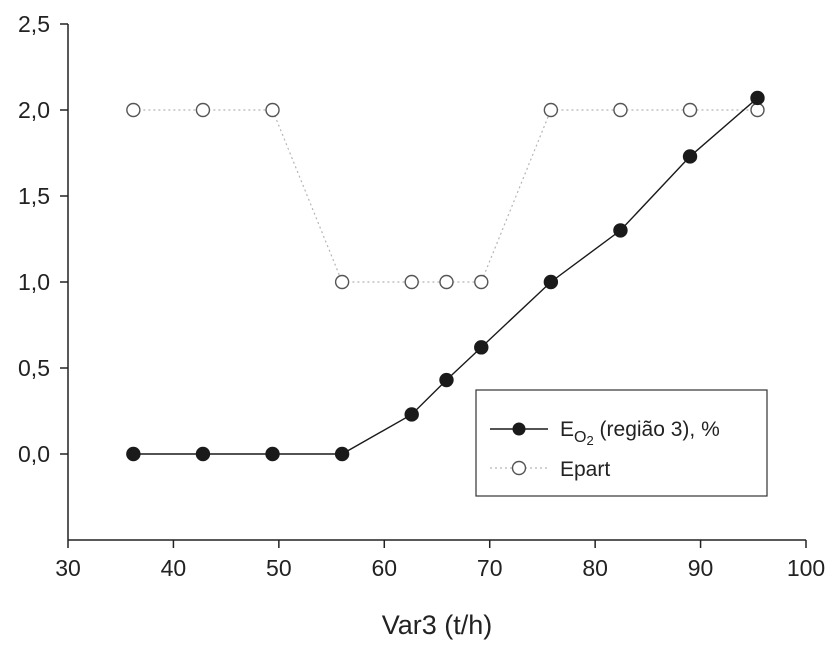 The height and width of the screenshot is (647, 830). I want to click on x-axis-title: Var3 (t/h), so click(437, 625).